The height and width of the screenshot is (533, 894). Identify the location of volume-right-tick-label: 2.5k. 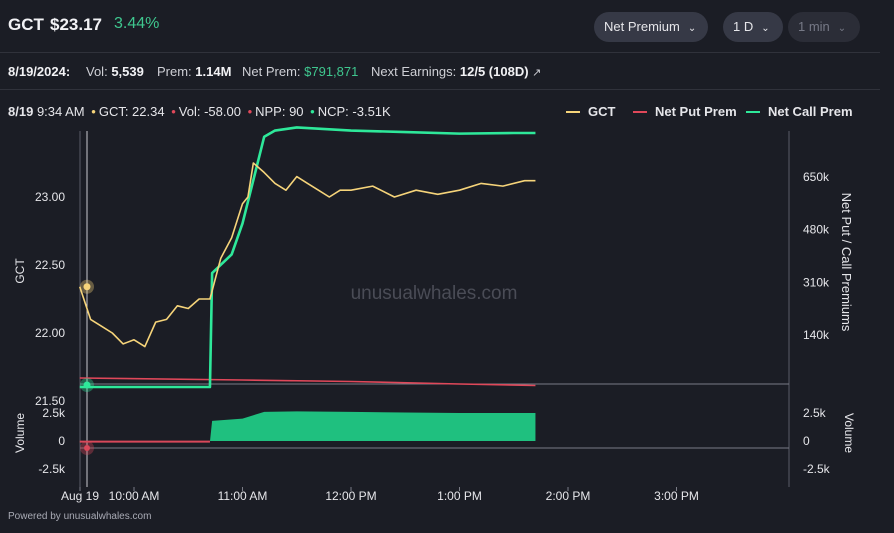
(815, 413).